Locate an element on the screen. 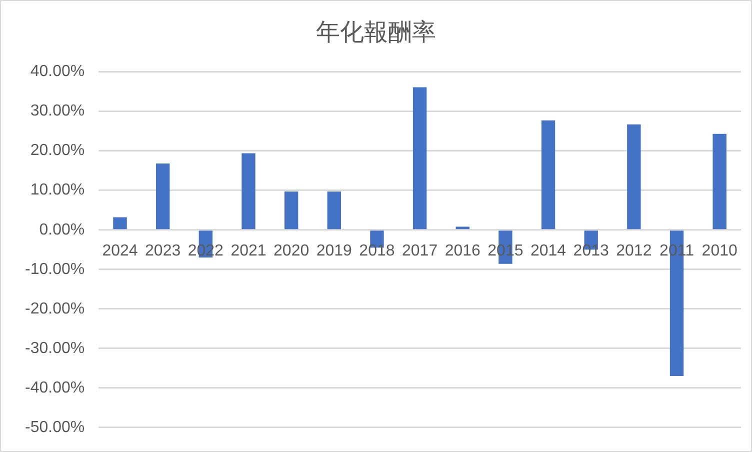  chart-title: 年化報酬率 is located at coordinates (376, 32).